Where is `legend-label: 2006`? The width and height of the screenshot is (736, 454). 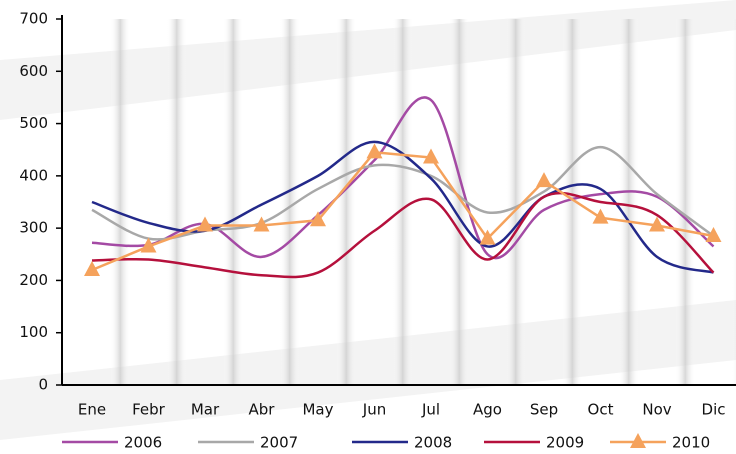
legend-label: 2006 is located at coordinates (143, 443).